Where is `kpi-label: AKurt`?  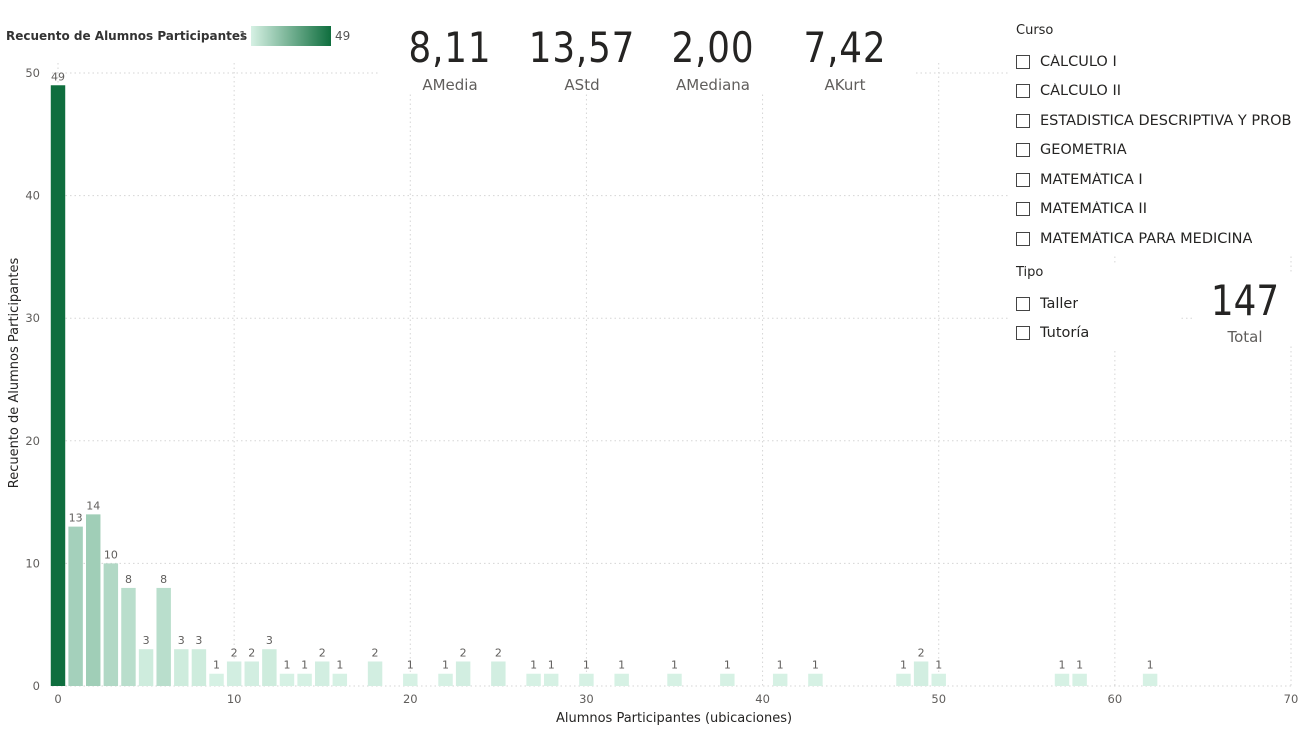 kpi-label: AKurt is located at coordinates (845, 85).